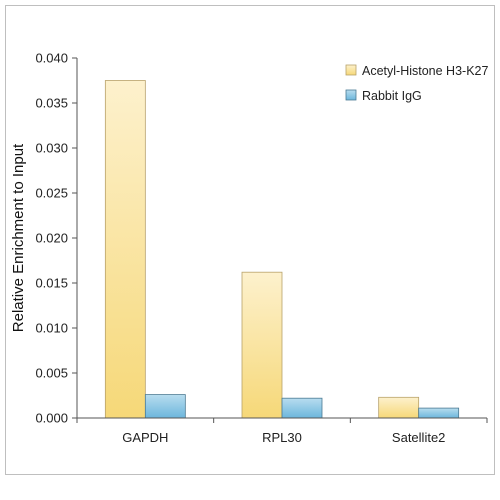 The height and width of the screenshot is (500, 500). Describe the element at coordinates (51, 193) in the screenshot. I see `y-tick-label: 0.025` at that location.